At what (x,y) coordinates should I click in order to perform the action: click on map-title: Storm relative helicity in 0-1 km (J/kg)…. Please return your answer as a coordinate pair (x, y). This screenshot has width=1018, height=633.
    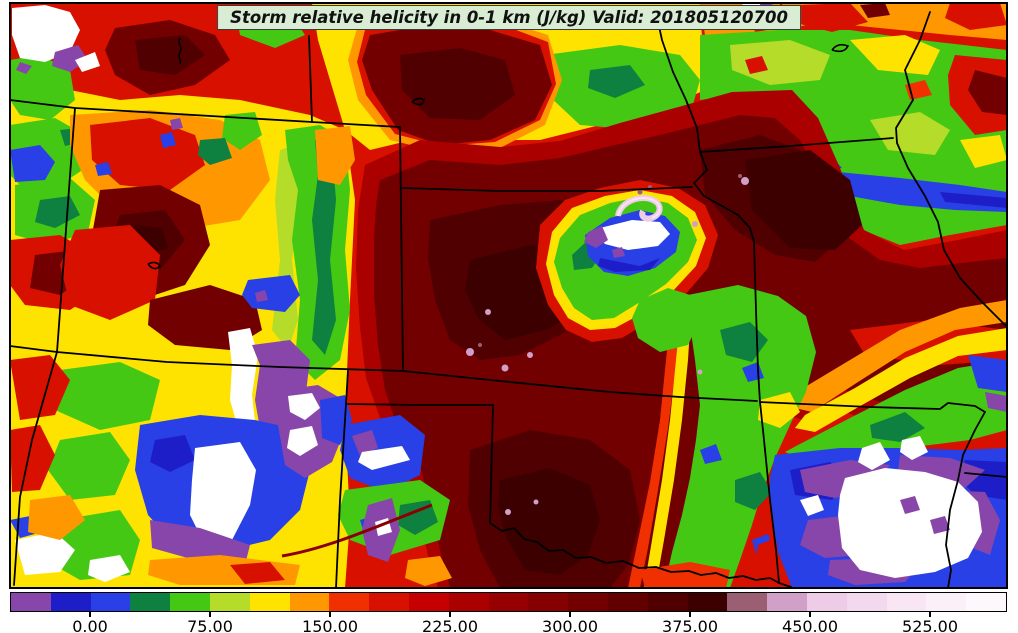
    Looking at the image, I should click on (509, 17).